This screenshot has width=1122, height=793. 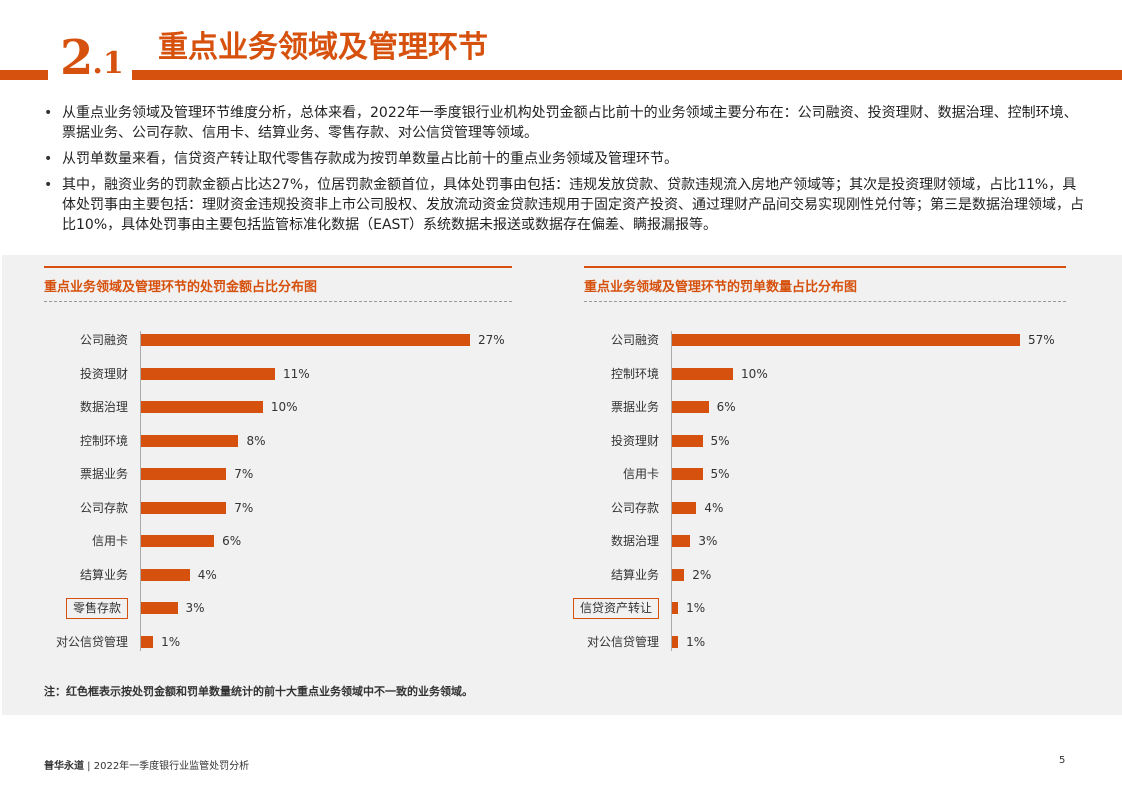 What do you see at coordinates (491, 340) in the screenshot?
I see `data-label: 27%` at bounding box center [491, 340].